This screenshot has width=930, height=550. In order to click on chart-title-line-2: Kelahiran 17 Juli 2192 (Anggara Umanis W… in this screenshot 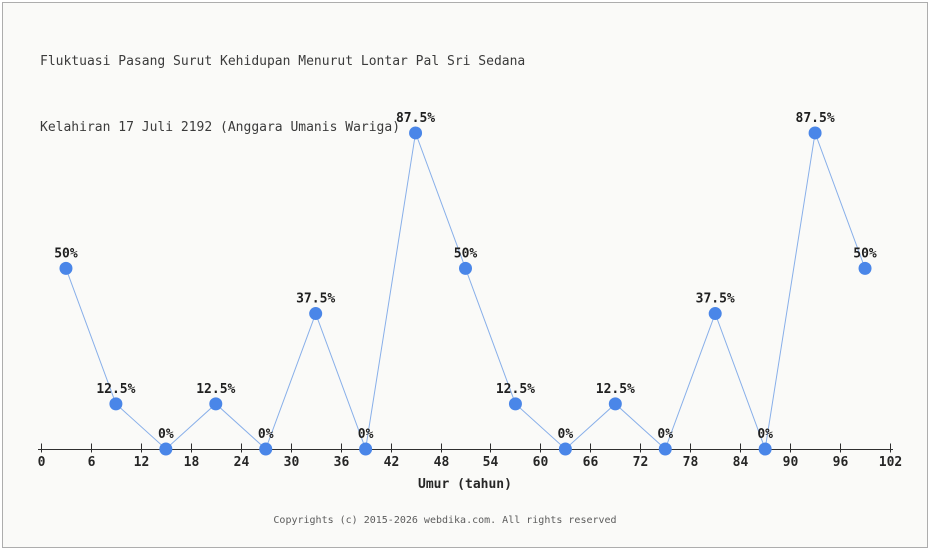, I will do `click(220, 127)`.